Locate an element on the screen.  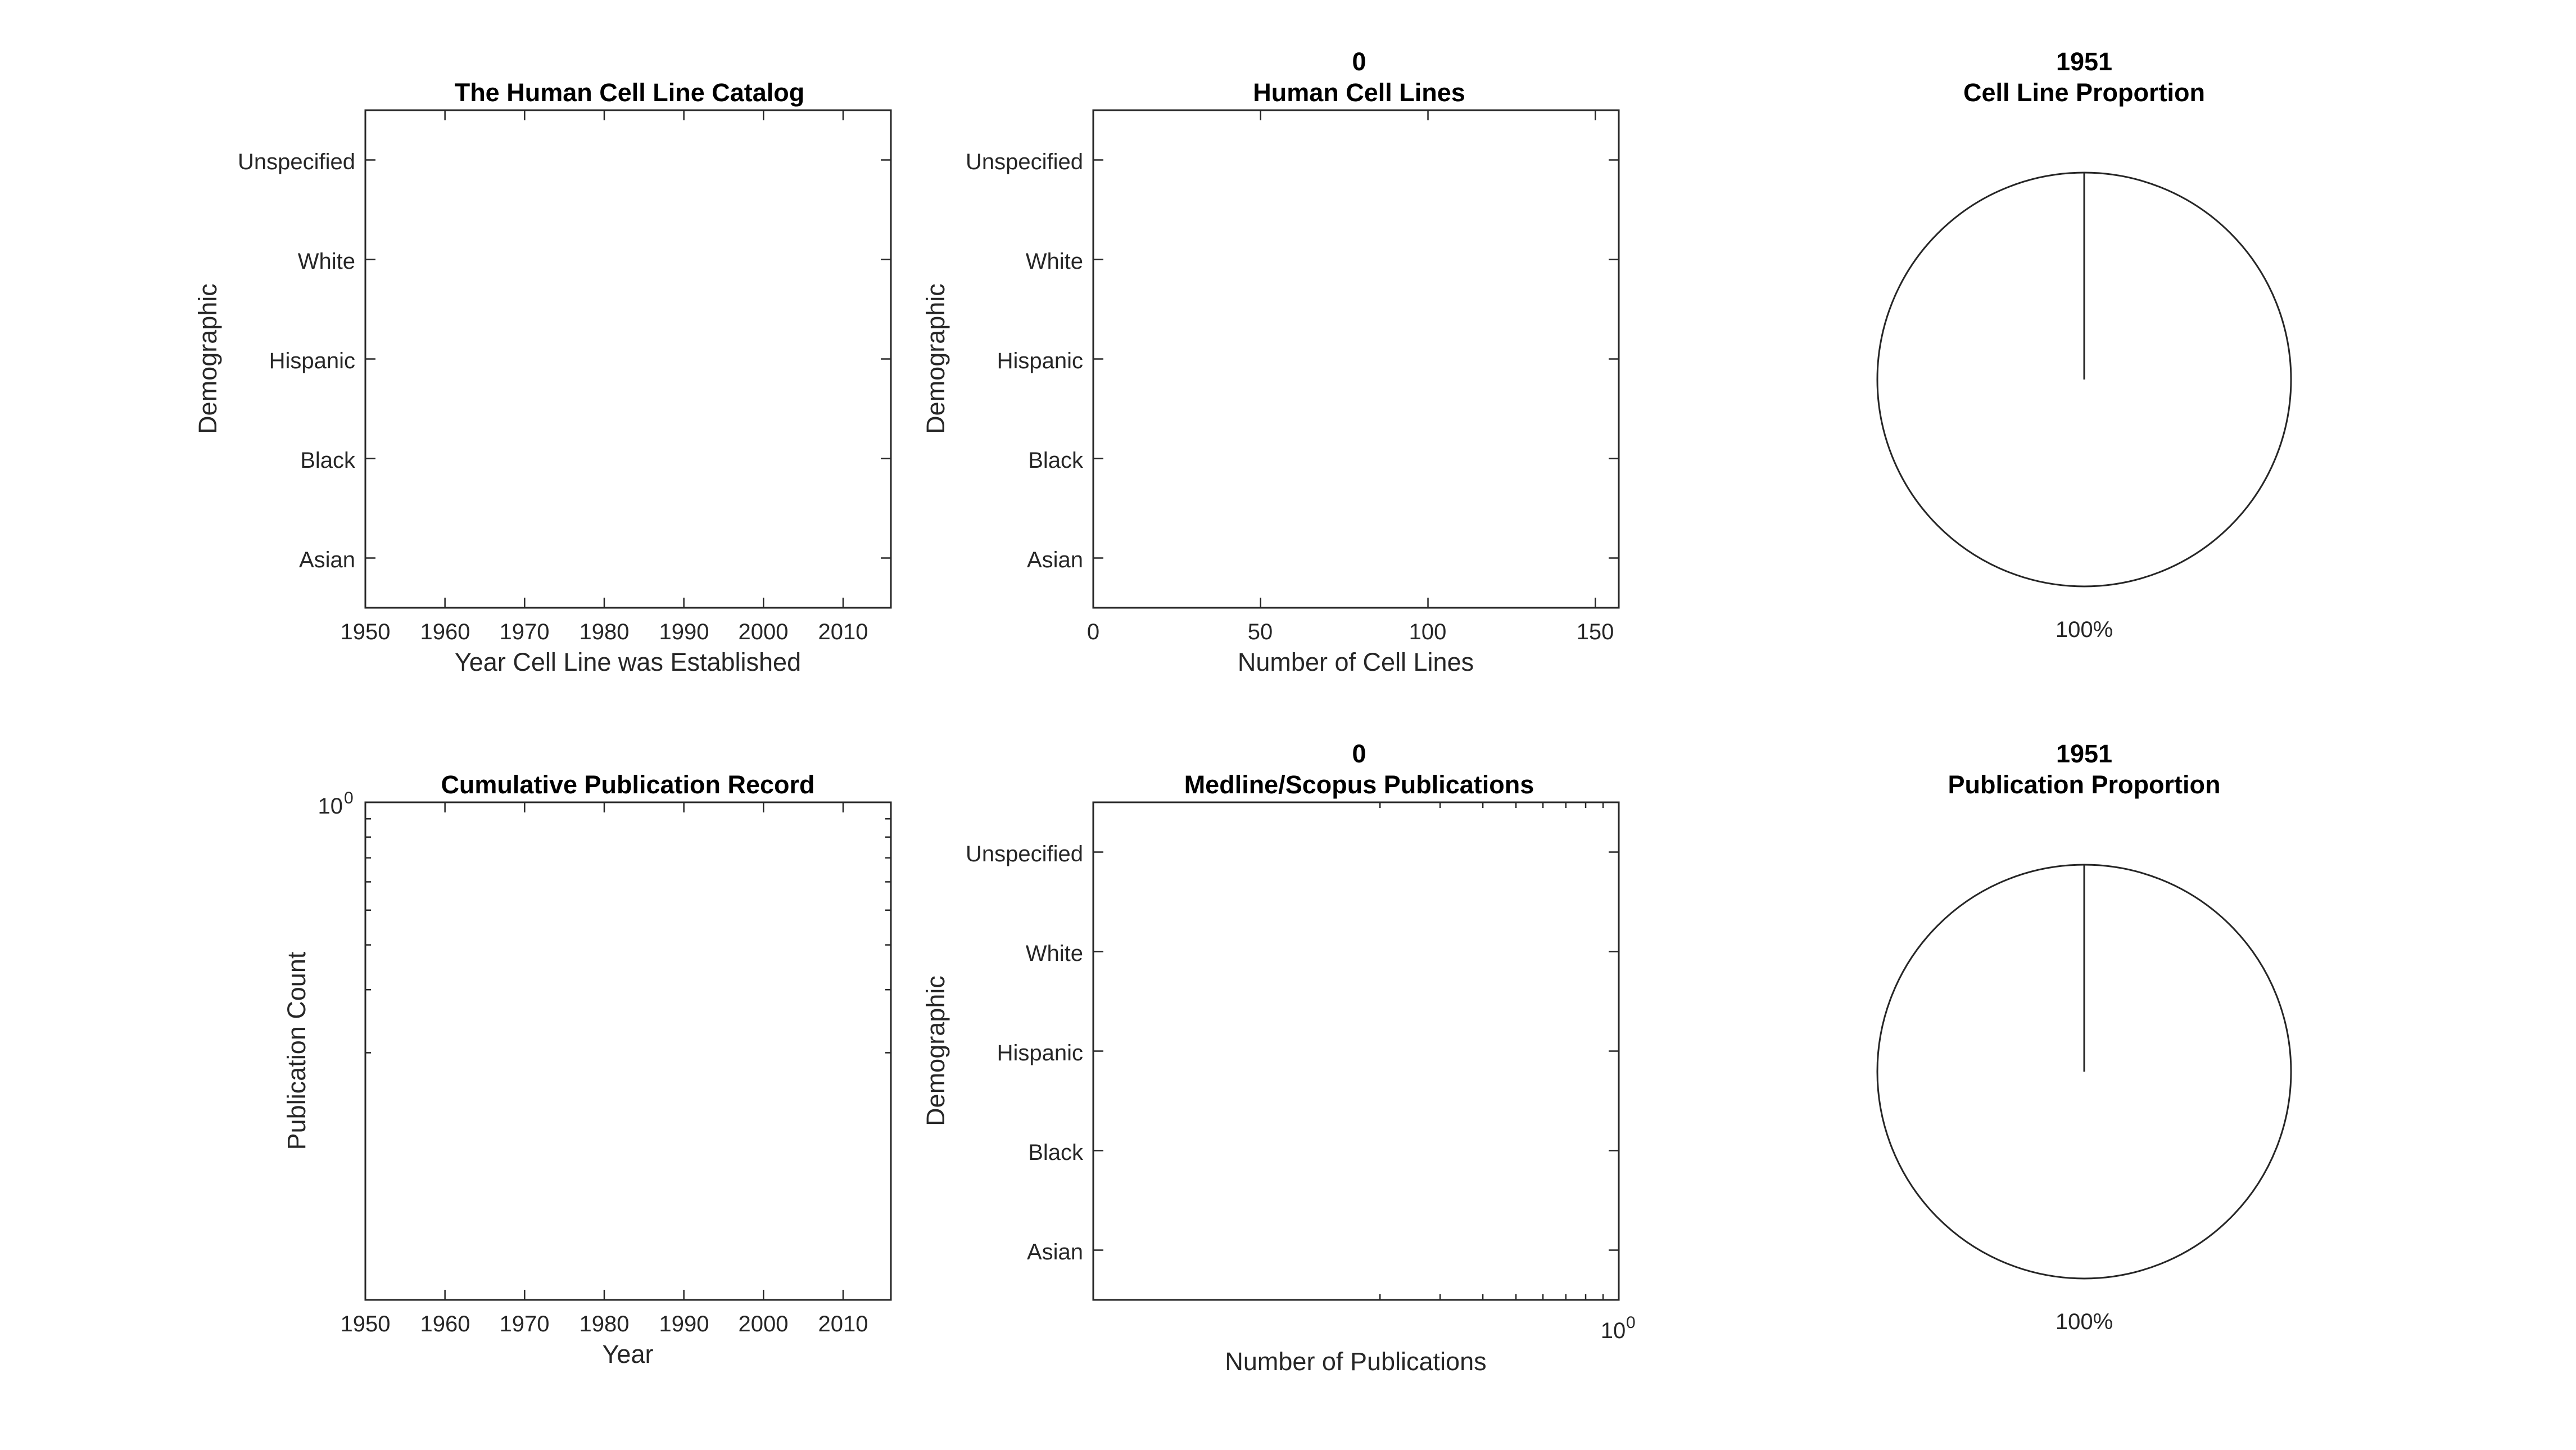
panel2-ytick-hispanic: Hispanic is located at coordinates (1040, 361).